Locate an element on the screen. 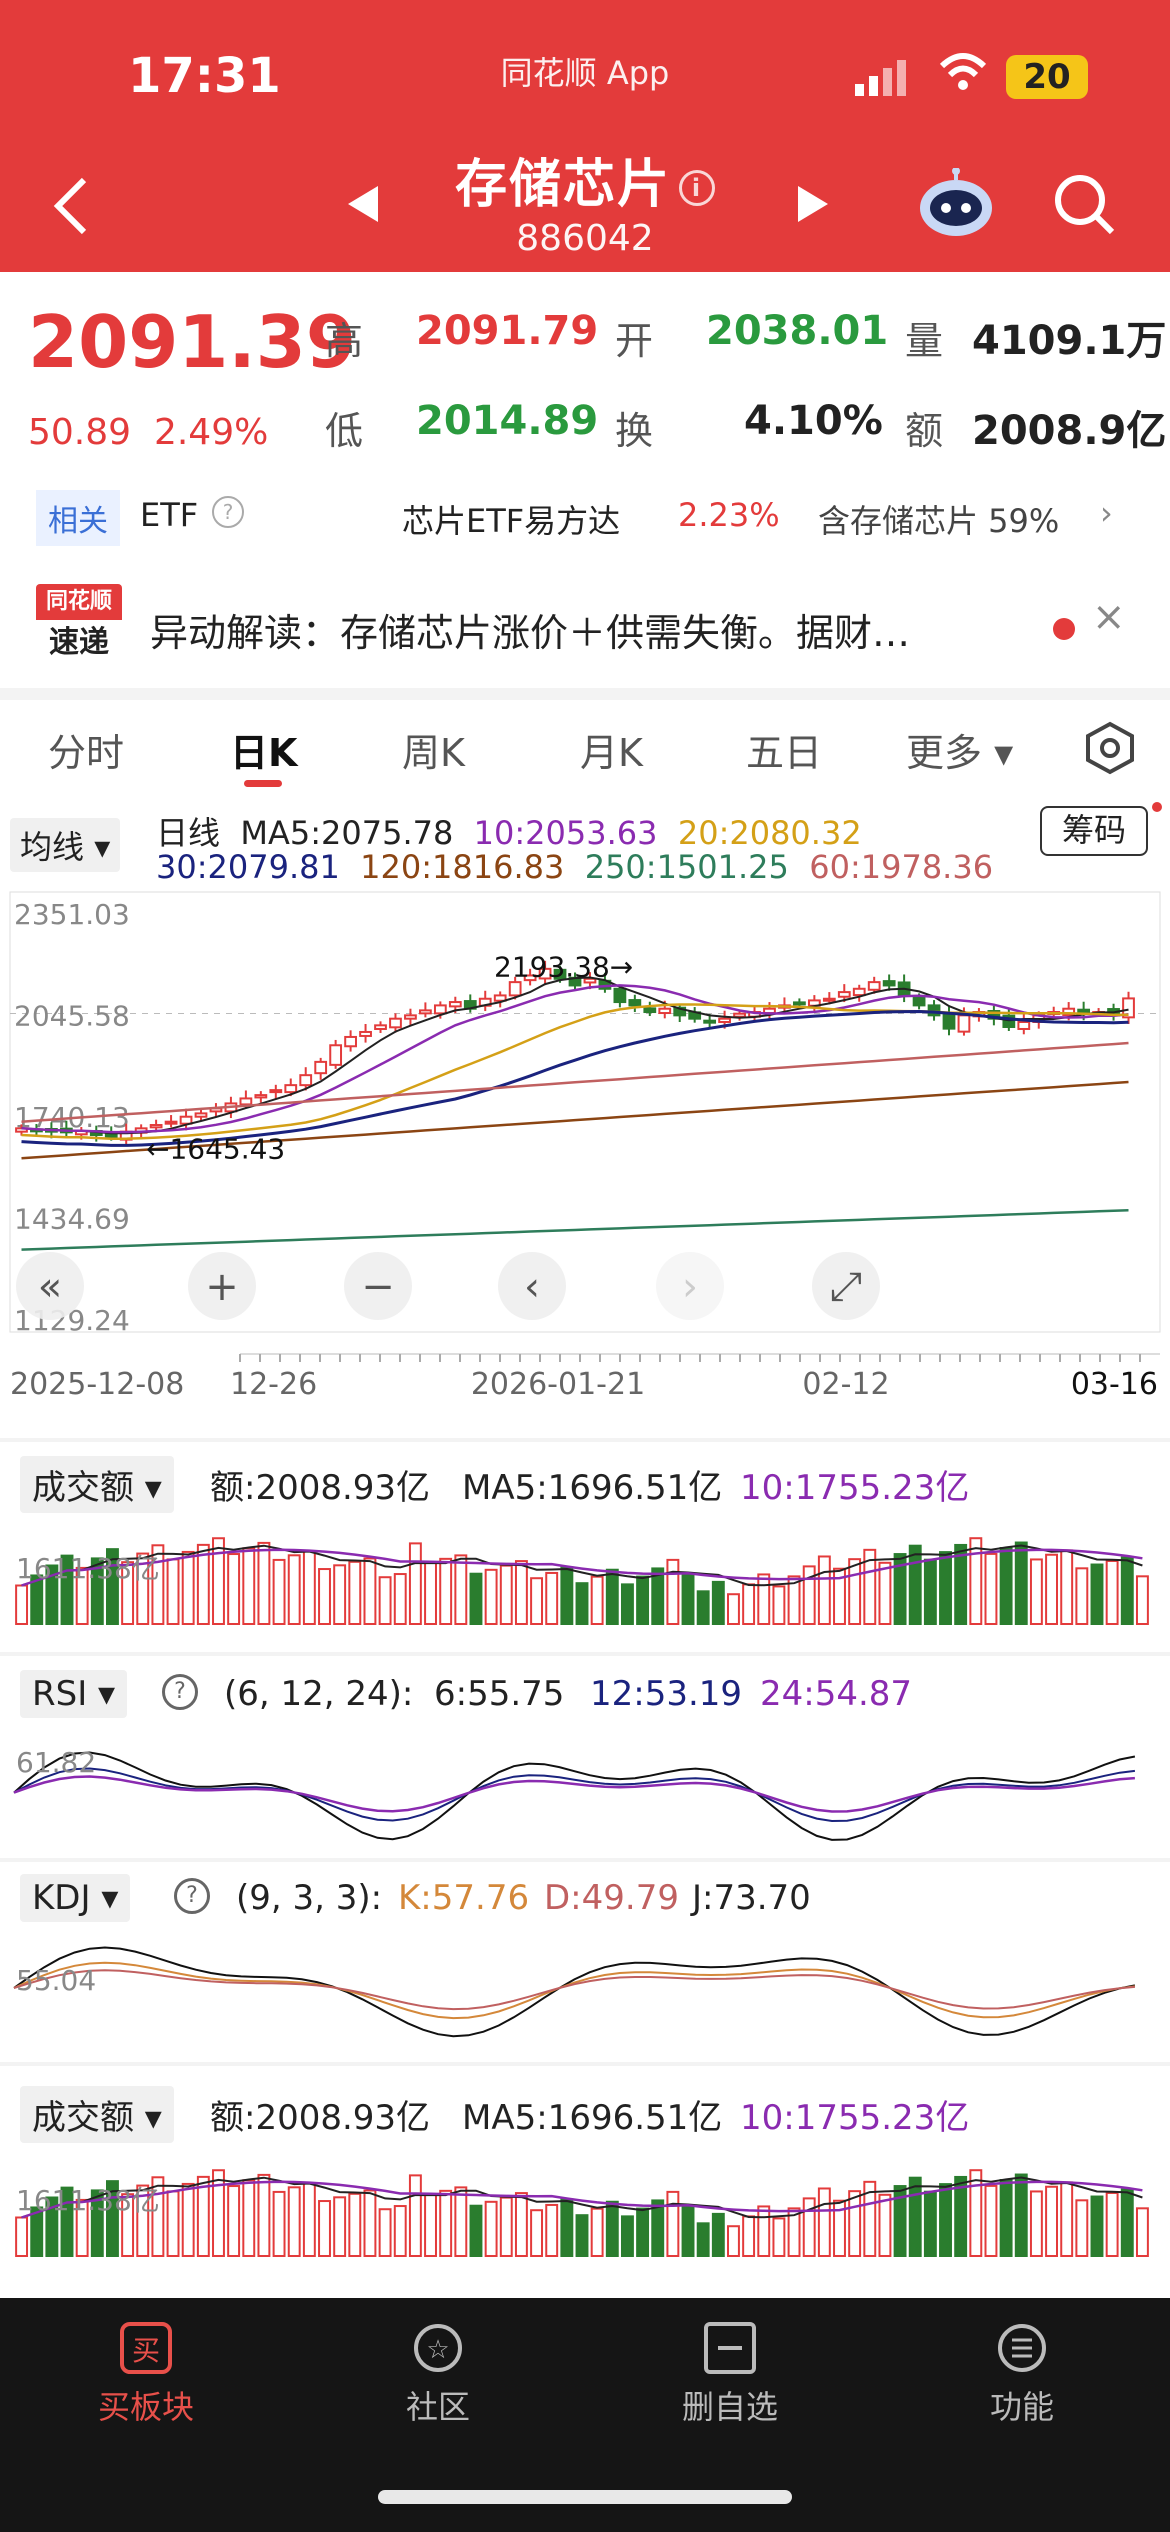  battery-indicator: 20 is located at coordinates (1047, 77).